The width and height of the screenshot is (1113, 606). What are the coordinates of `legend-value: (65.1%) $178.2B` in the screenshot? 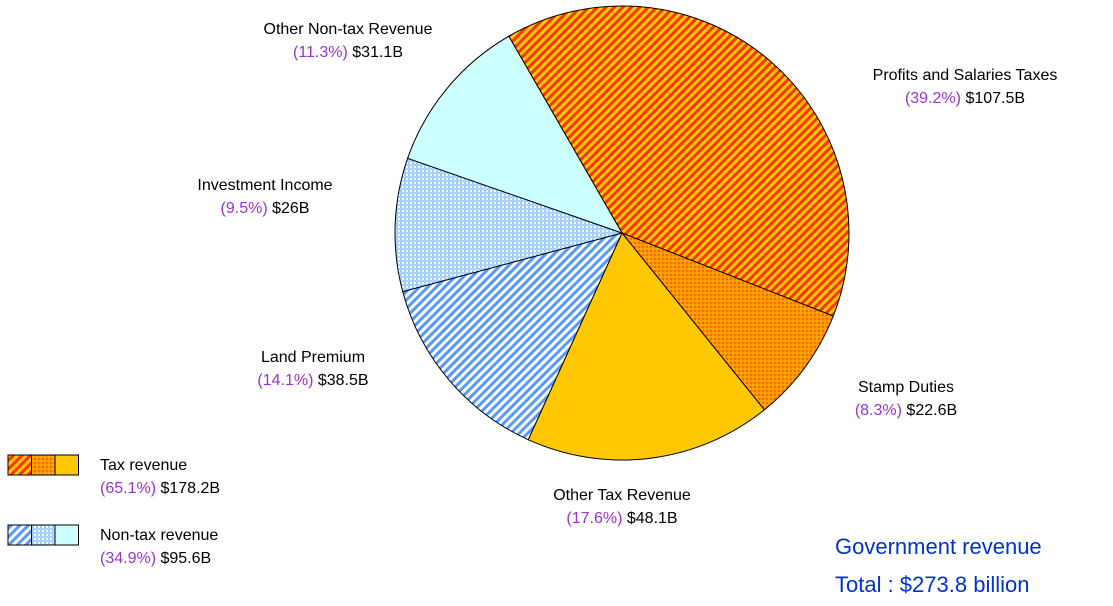 It's located at (160, 488).